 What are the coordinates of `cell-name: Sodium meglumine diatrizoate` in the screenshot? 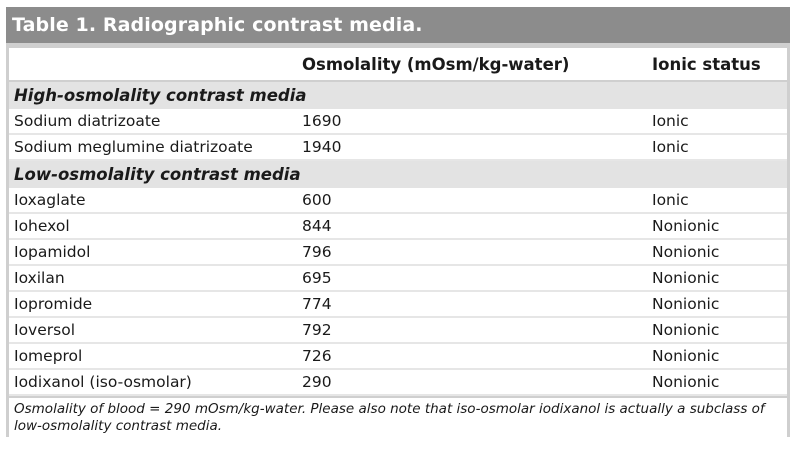 It's located at (153, 147).